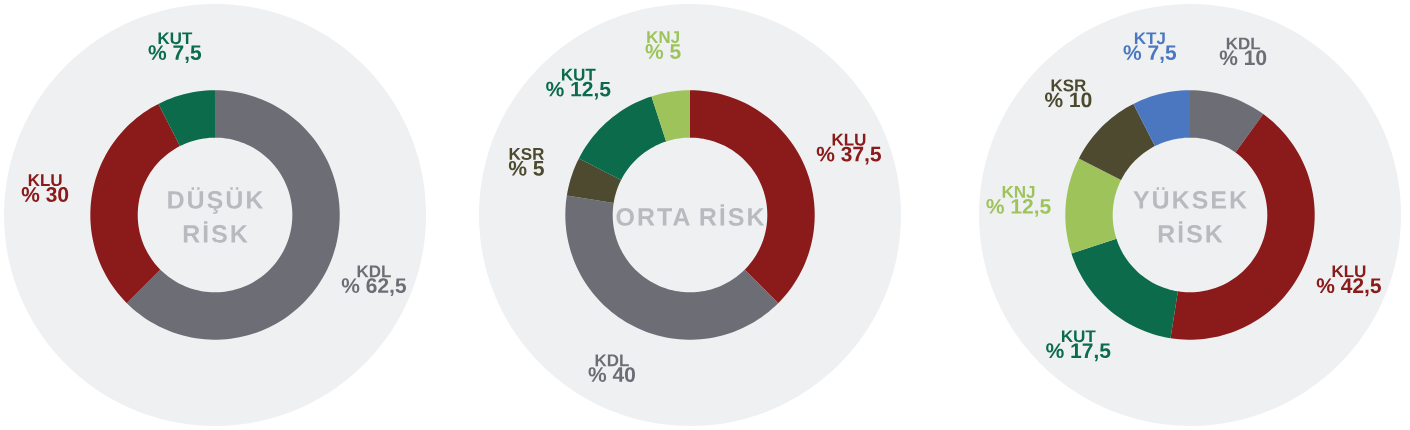 The image size is (1410, 430). I want to click on slice-label: KTJ, so click(1149, 38).